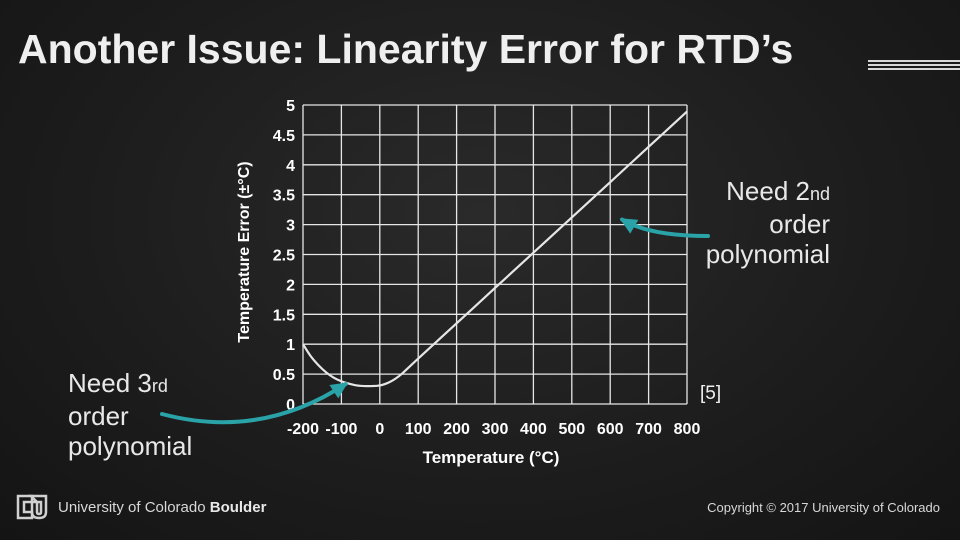  I want to click on footer-university: University of Colorado Boulder, so click(140, 507).